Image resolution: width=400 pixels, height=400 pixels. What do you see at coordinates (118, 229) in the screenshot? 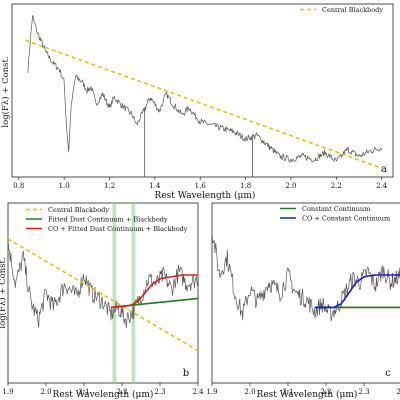
I see `legend-entry: CO + Fitted Dust Continuum + Blackbody` at bounding box center [118, 229].